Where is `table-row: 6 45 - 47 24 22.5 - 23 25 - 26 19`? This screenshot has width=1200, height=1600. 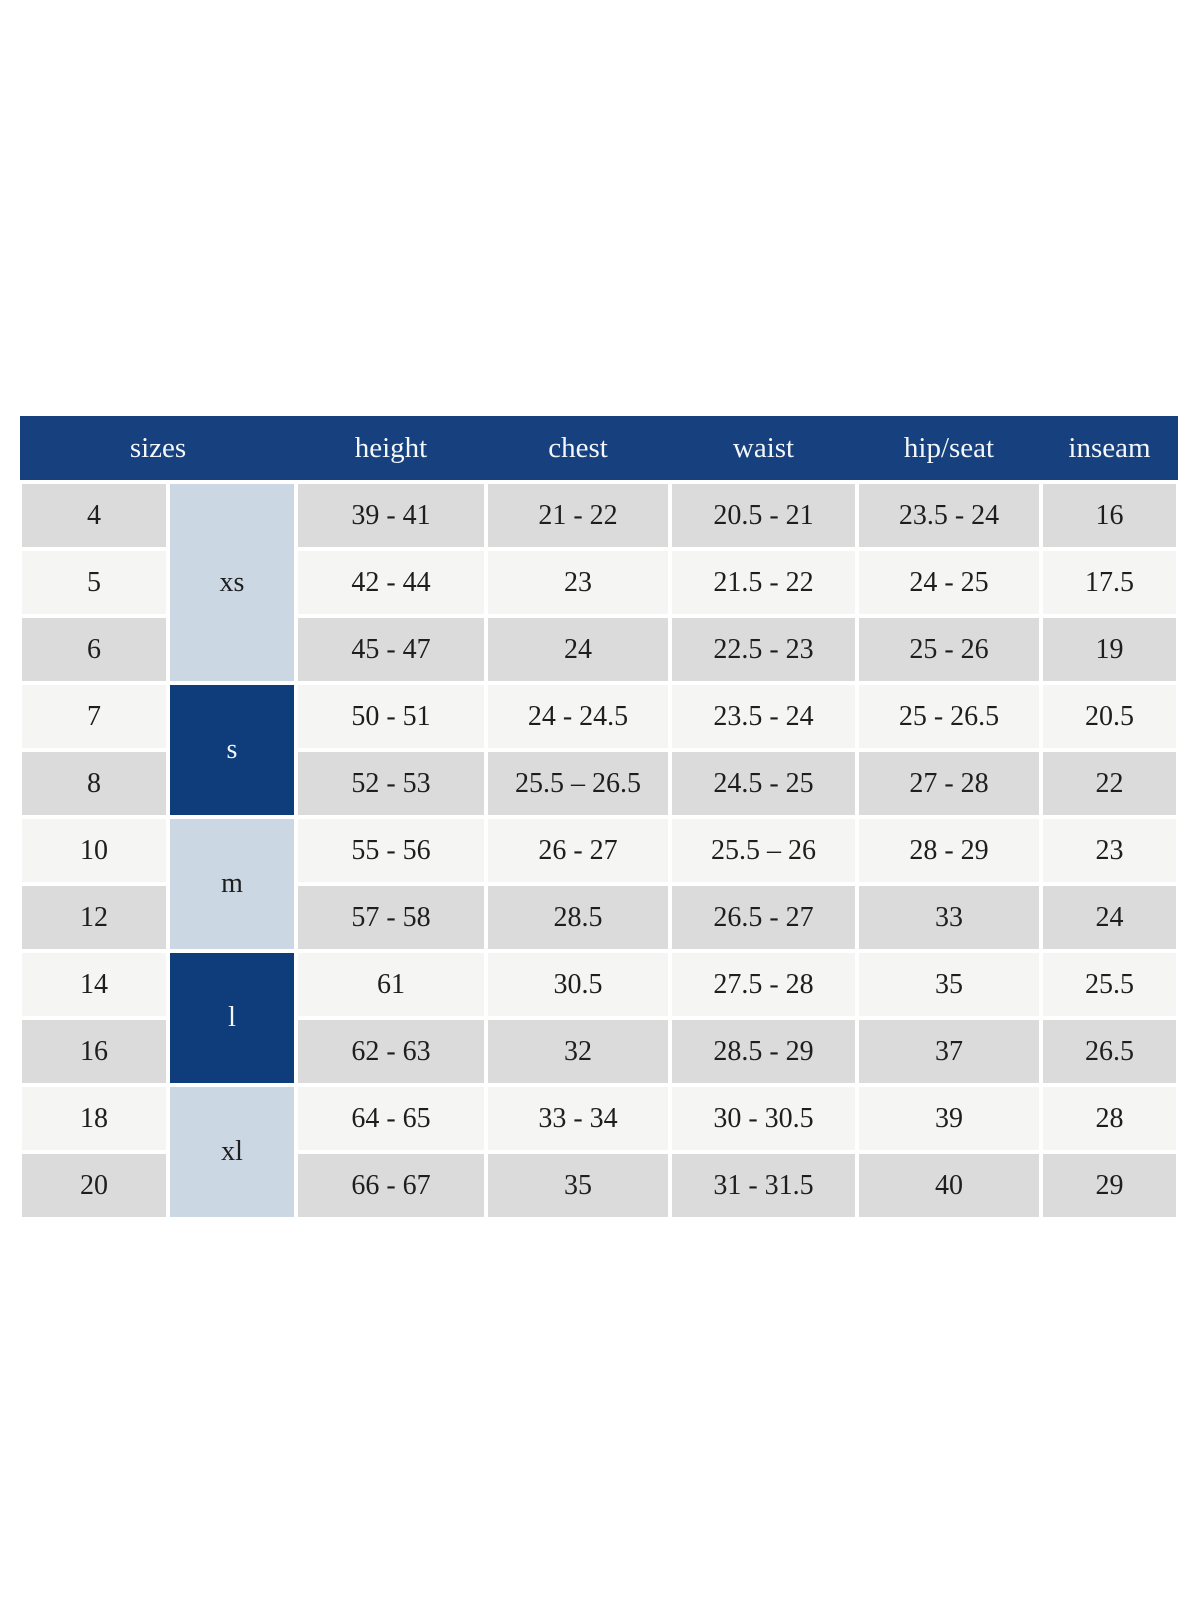
table-row: 6 45 - 47 24 22.5 - 23 25 - 26 19 is located at coordinates (599, 649).